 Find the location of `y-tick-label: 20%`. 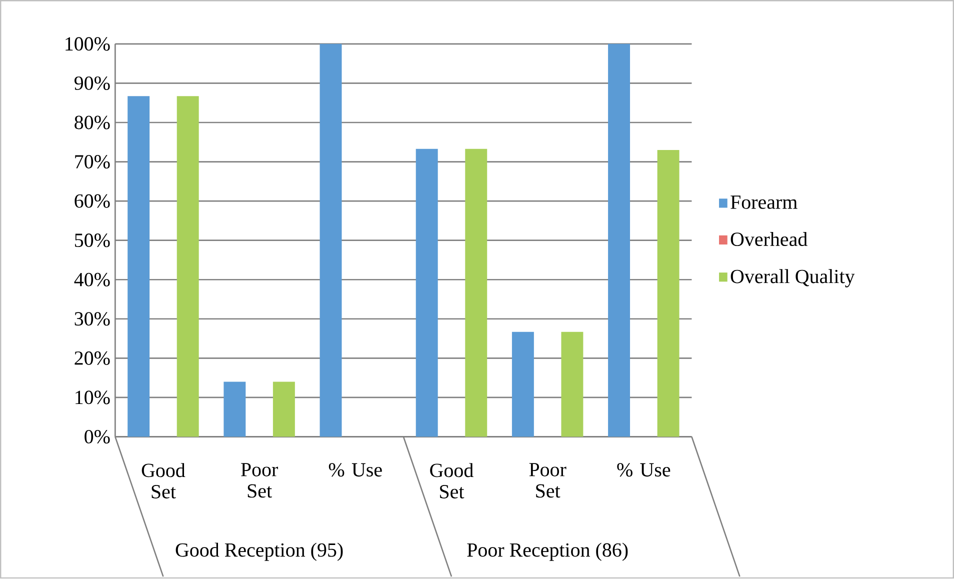

y-tick-label: 20% is located at coordinates (92, 359).